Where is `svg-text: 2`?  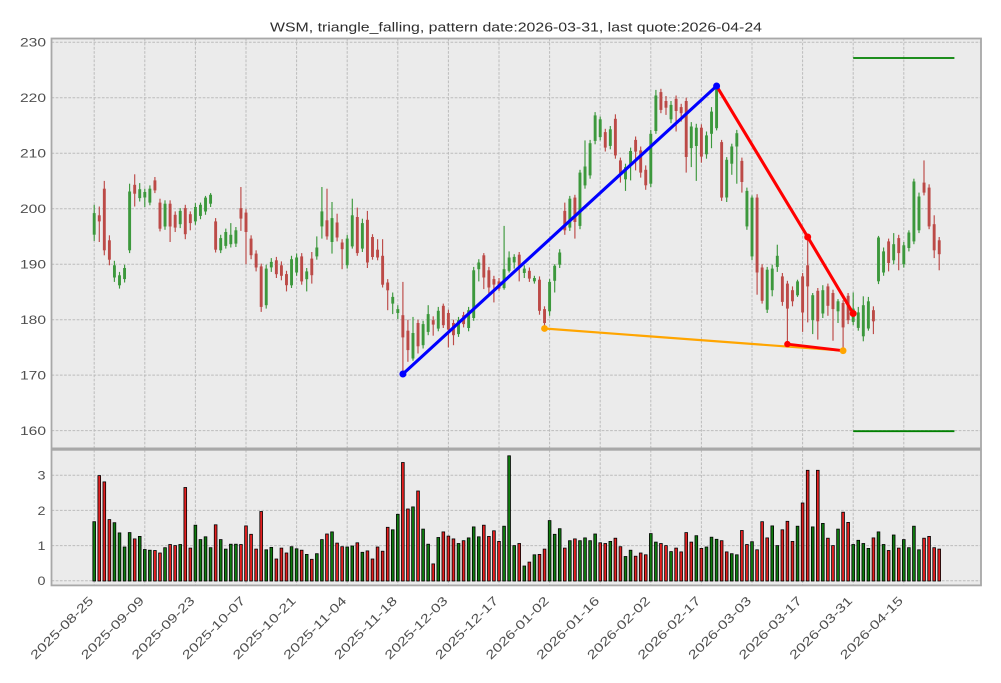
svg-text: 2 is located at coordinates (42, 511).